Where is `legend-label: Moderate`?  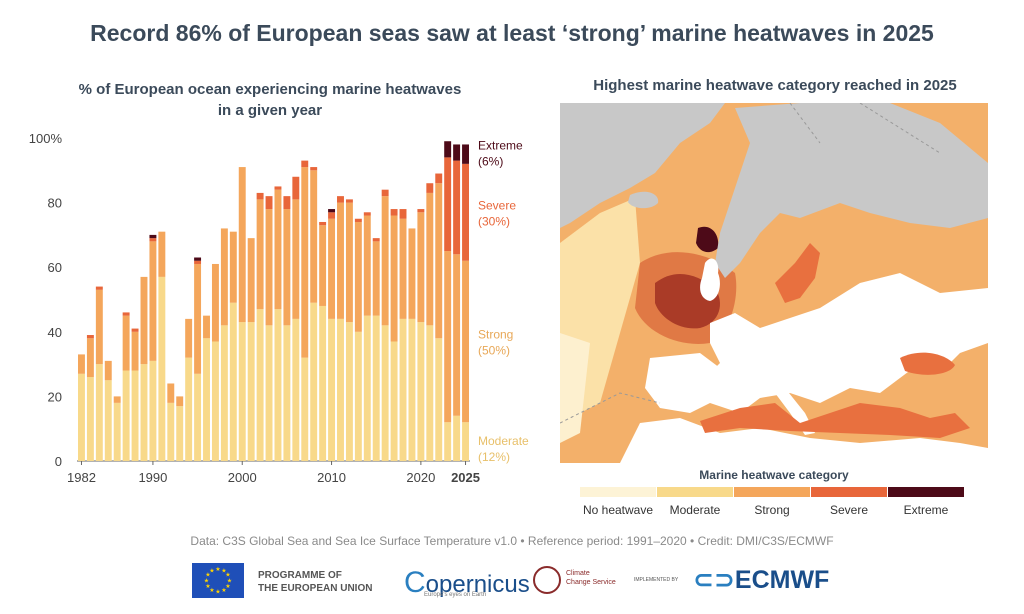 legend-label: Moderate is located at coordinates (695, 510).